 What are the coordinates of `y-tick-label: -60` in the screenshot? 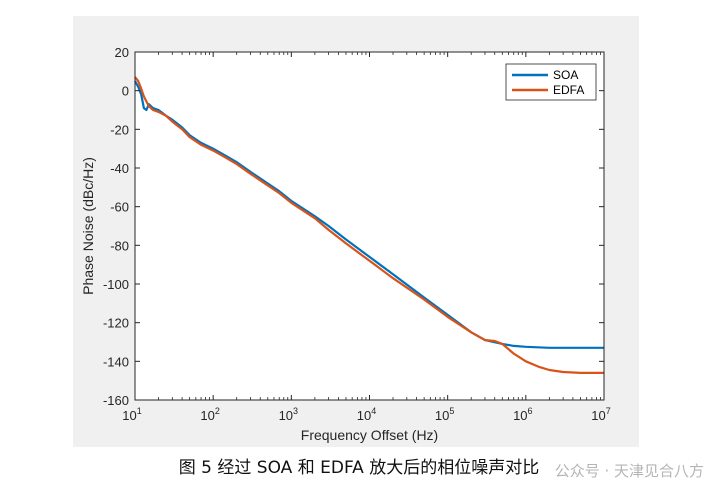 It's located at (119, 207).